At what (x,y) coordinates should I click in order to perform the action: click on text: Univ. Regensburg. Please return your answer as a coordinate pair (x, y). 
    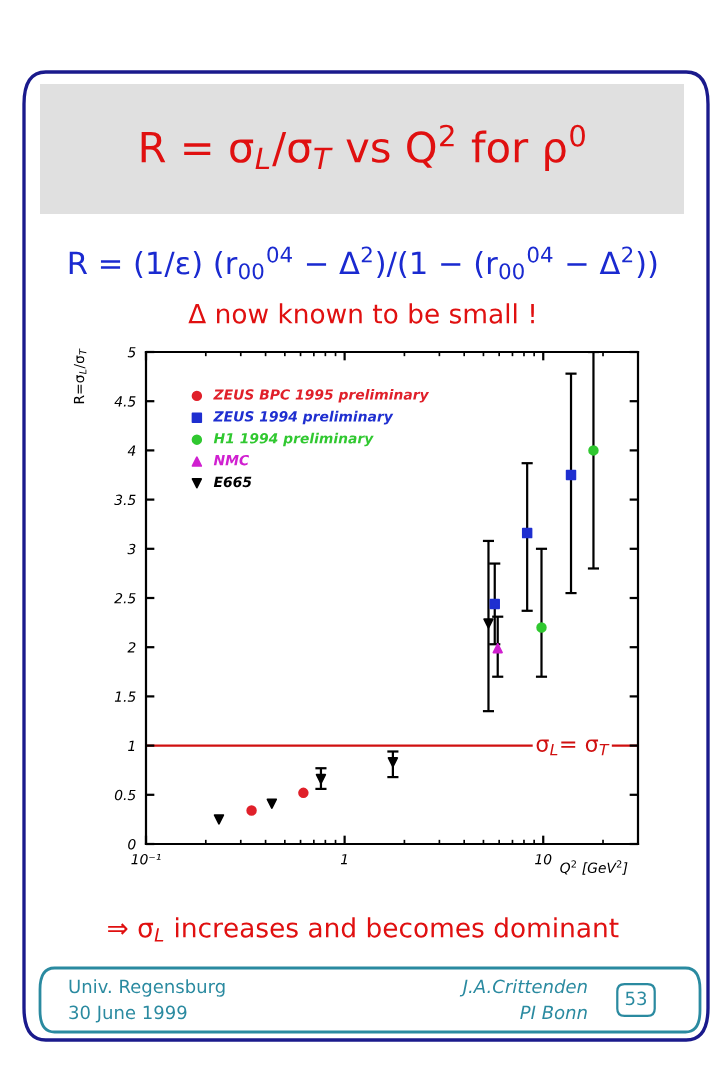
    Looking at the image, I should click on (147, 988).